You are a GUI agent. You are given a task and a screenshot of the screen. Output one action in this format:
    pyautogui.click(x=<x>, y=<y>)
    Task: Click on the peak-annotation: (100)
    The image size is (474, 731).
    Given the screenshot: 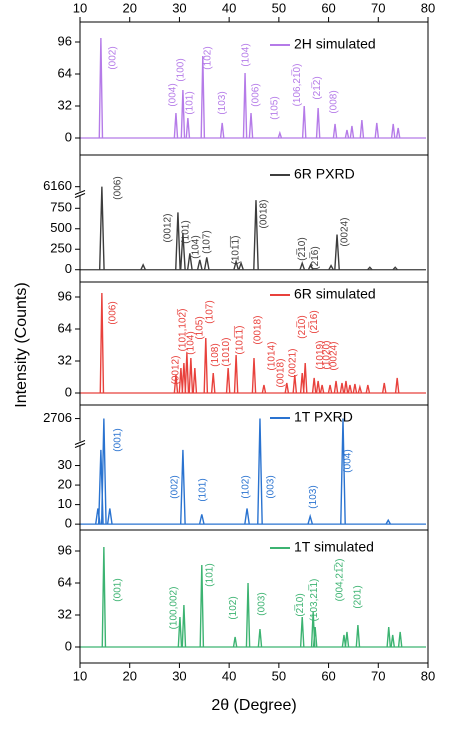 What is the action you would take?
    pyautogui.click(x=181, y=69)
    